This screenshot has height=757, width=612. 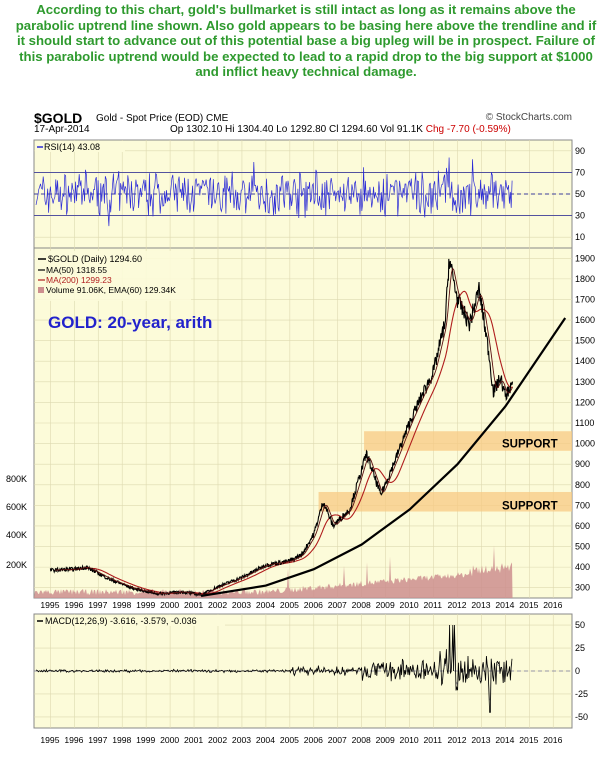 What do you see at coordinates (130, 322) in the screenshot?
I see `chart-title: GOLD: 20-year, arith` at bounding box center [130, 322].